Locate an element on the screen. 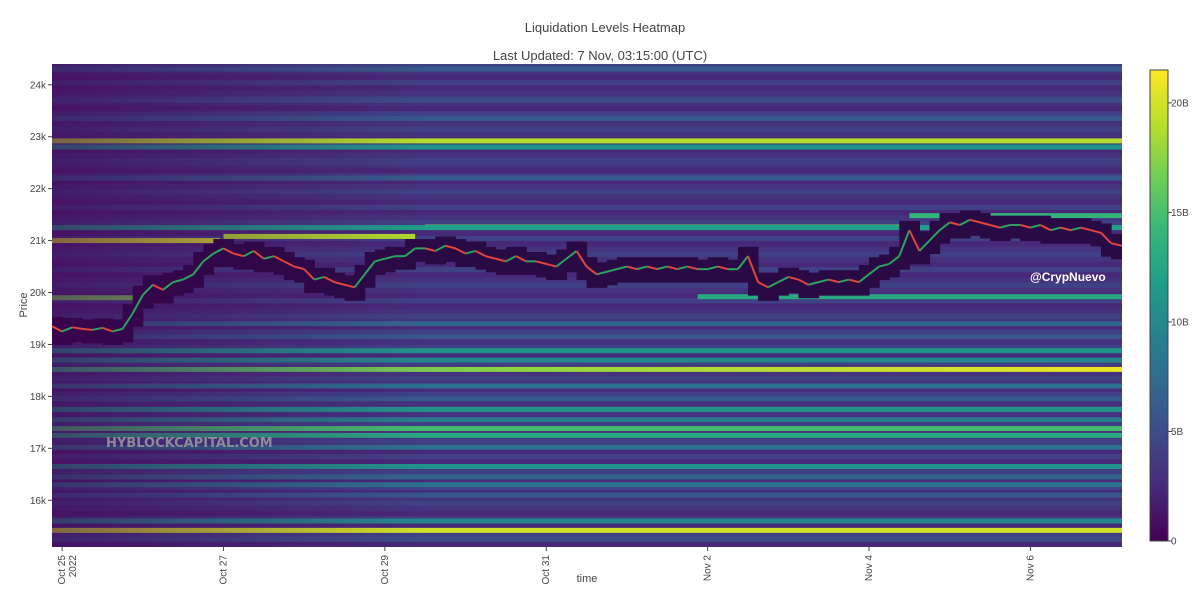 The image size is (1200, 599). x-tick-sublabel: 2022 is located at coordinates (73, 566).